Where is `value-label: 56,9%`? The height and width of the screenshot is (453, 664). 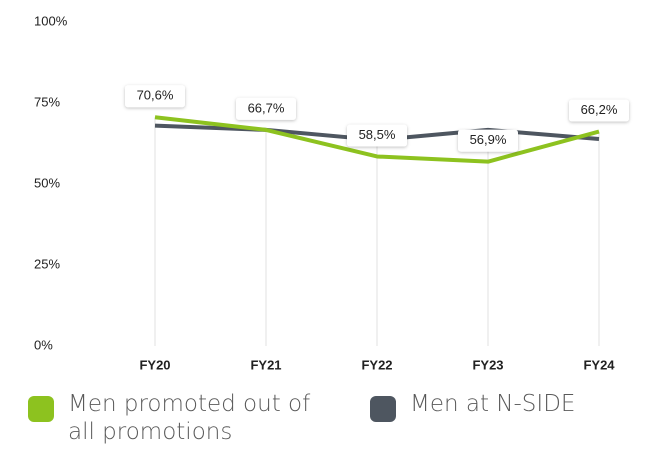 value-label: 56,9% is located at coordinates (488, 139).